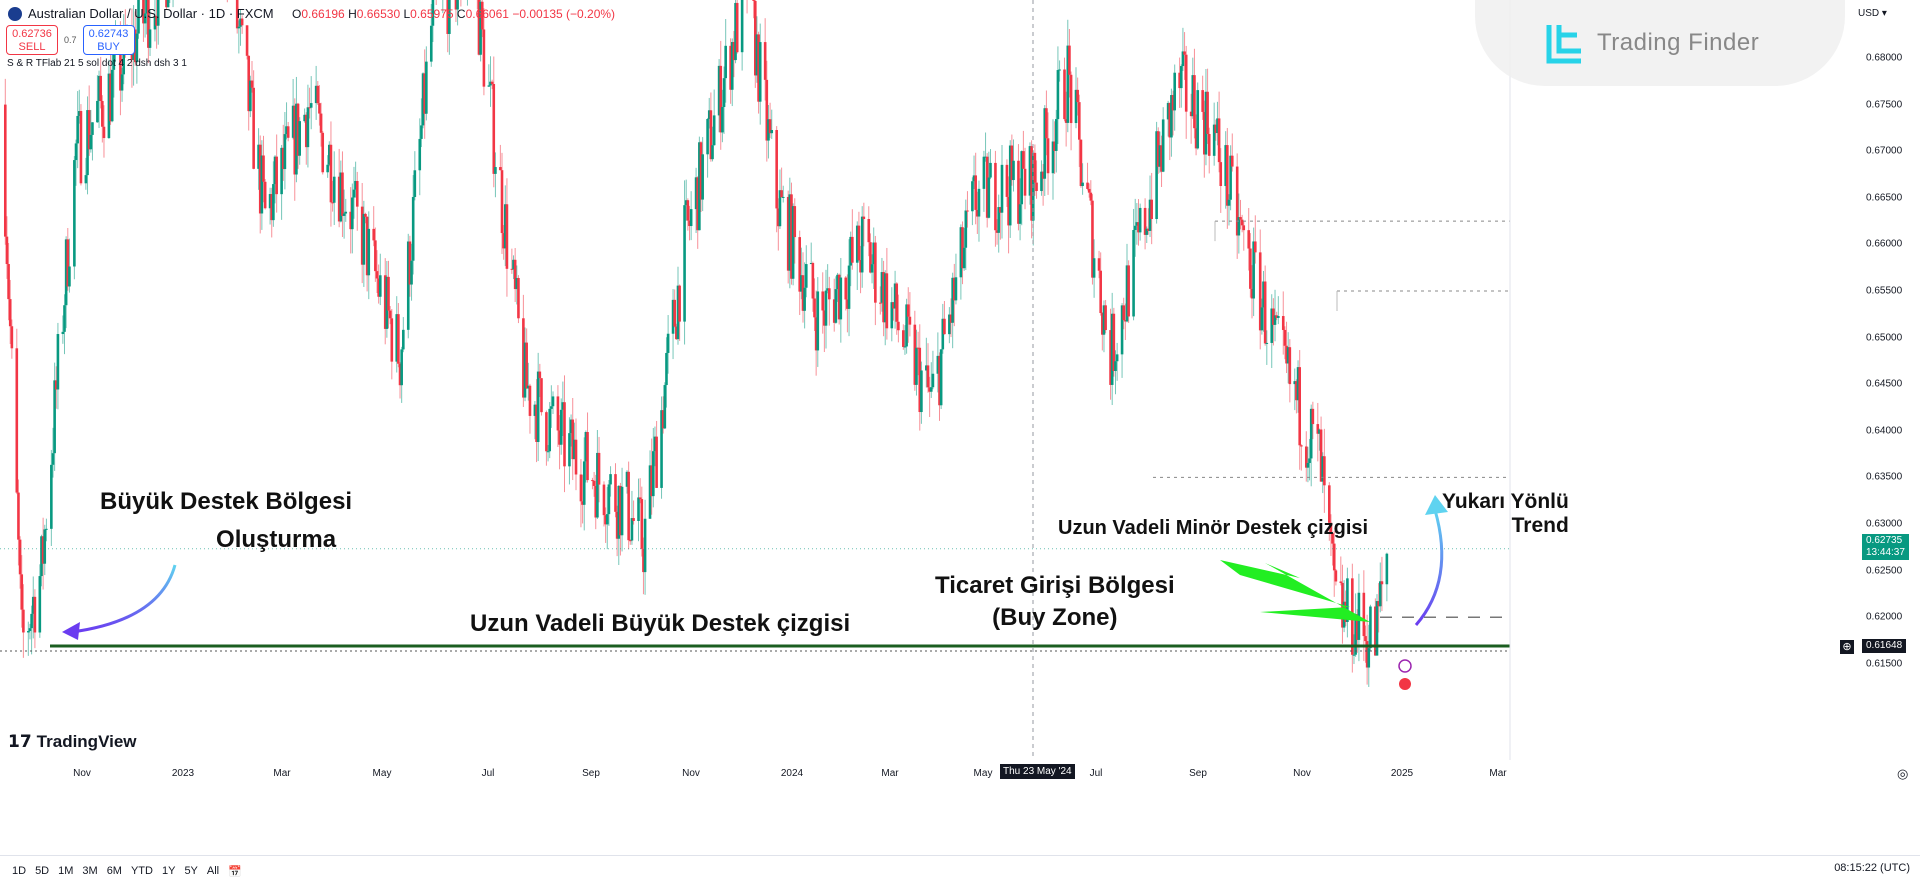 Image resolution: width=1920 pixels, height=886 pixels. What do you see at coordinates (19, 871) in the screenshot?
I see `range-button-1d: 1D` at bounding box center [19, 871].